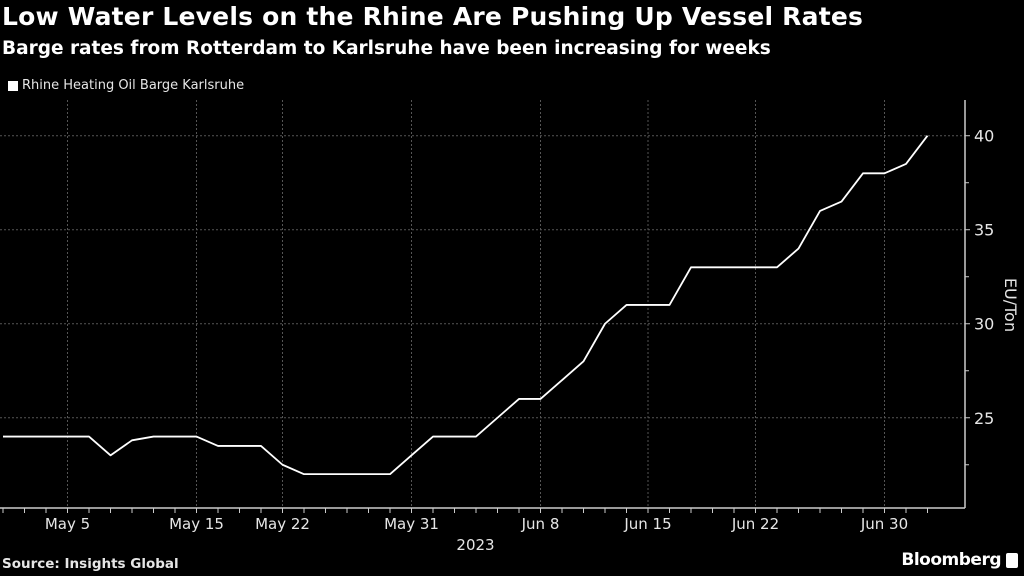 The image size is (1024, 576). Describe the element at coordinates (13, 85) in the screenshot. I see `legend-swatch` at that location.